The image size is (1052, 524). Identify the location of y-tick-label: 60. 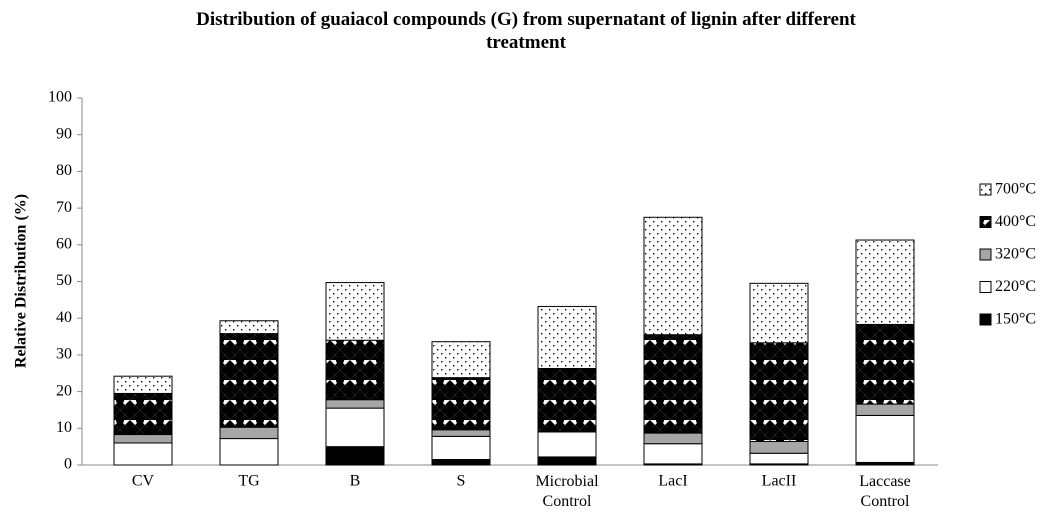
(64, 243).